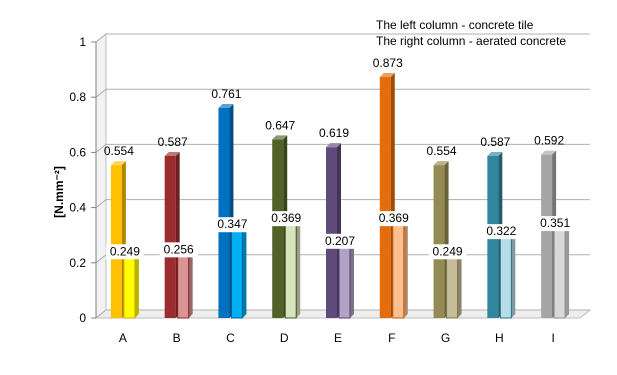 This screenshot has width=617, height=375. Describe the element at coordinates (77, 208) in the screenshot. I see `y-tick-label: 0.4` at that location.